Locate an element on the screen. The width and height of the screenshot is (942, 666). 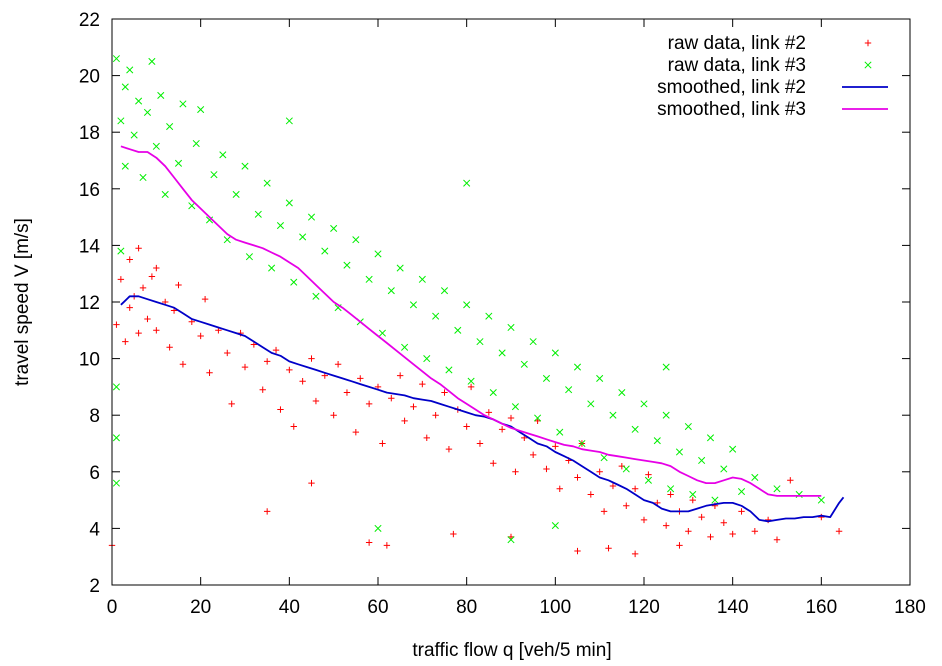
x-tick-label: 180 is located at coordinates (910, 607).